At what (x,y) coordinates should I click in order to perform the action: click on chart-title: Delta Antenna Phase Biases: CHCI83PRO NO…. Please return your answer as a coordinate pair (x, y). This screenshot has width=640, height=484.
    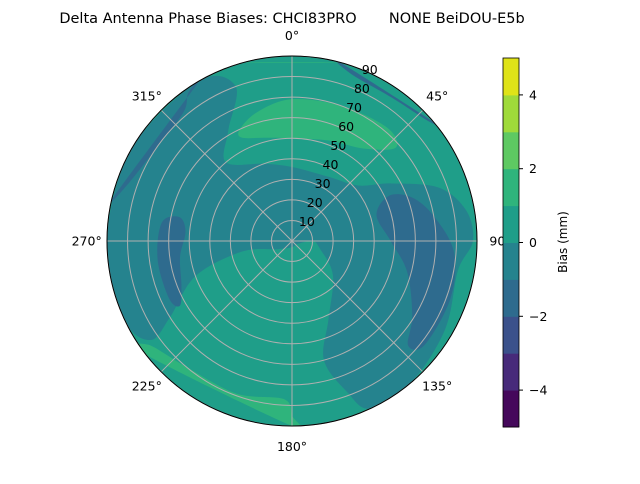
    Looking at the image, I should click on (291, 19).